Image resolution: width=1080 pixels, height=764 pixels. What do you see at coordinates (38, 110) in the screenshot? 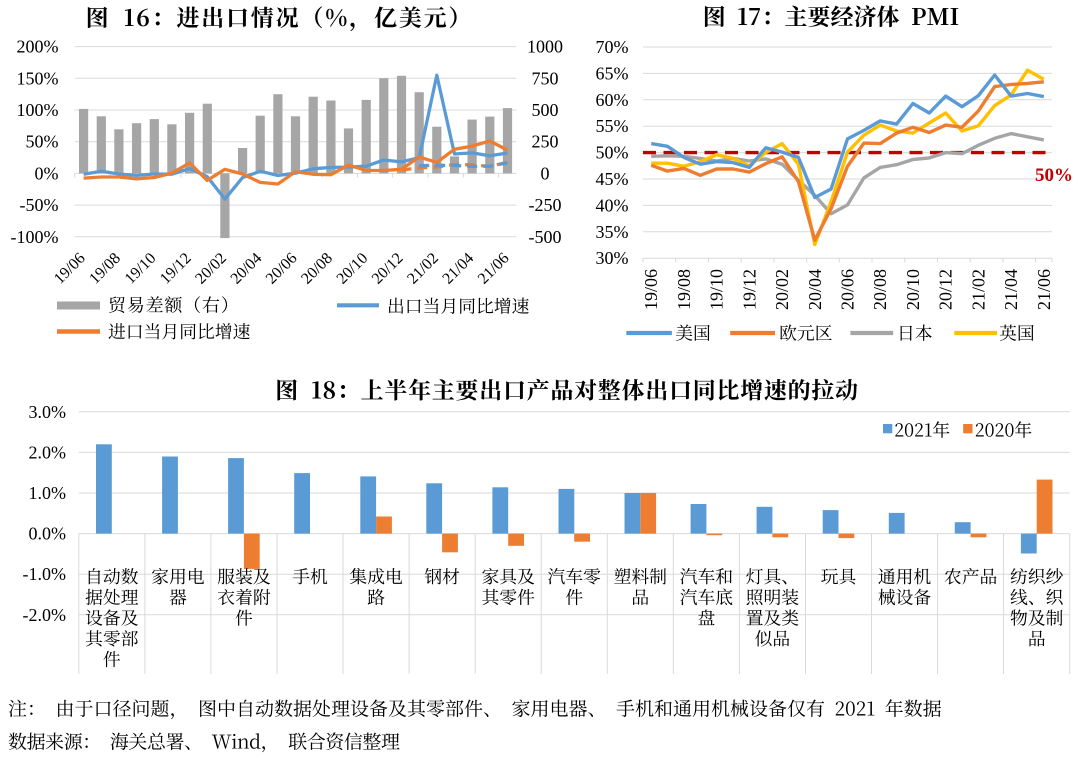
I see `svg-text: 100%` at bounding box center [38, 110].